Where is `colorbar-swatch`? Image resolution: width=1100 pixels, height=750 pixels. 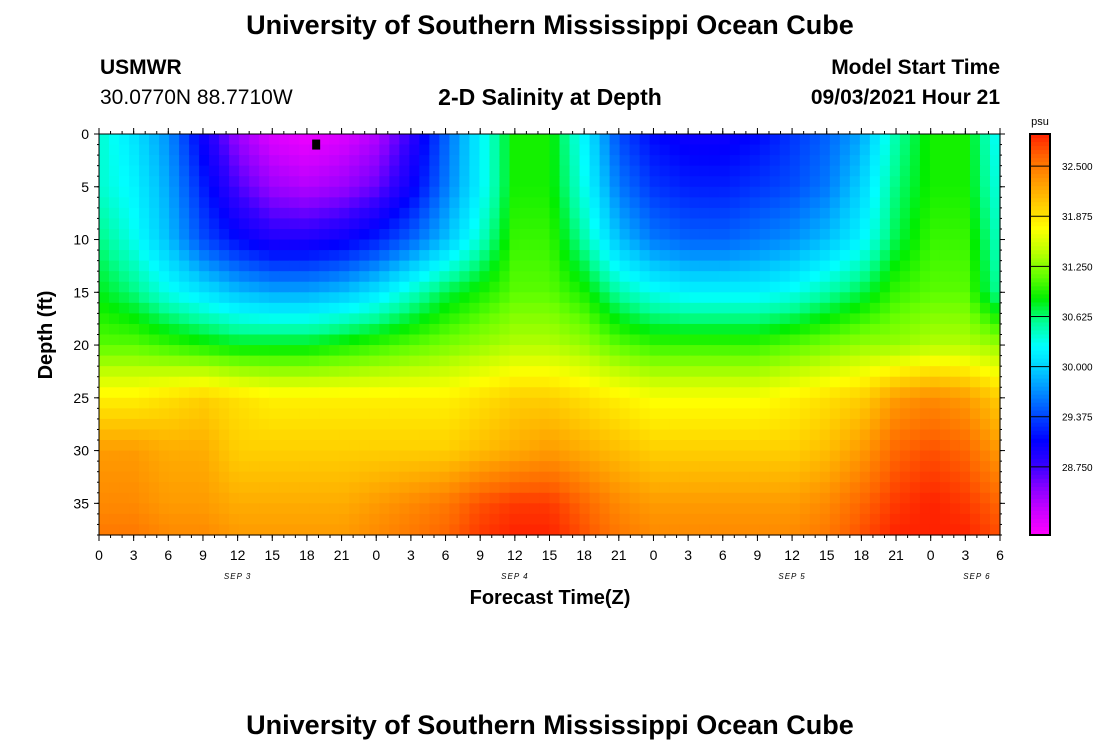
colorbar-swatch is located at coordinates (1040, 136).